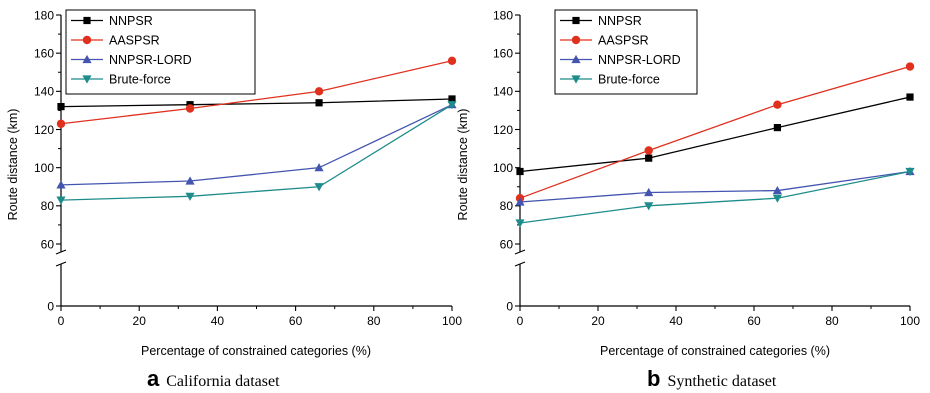  Describe the element at coordinates (520, 321) in the screenshot. I see `x-tick-label: 0` at that location.